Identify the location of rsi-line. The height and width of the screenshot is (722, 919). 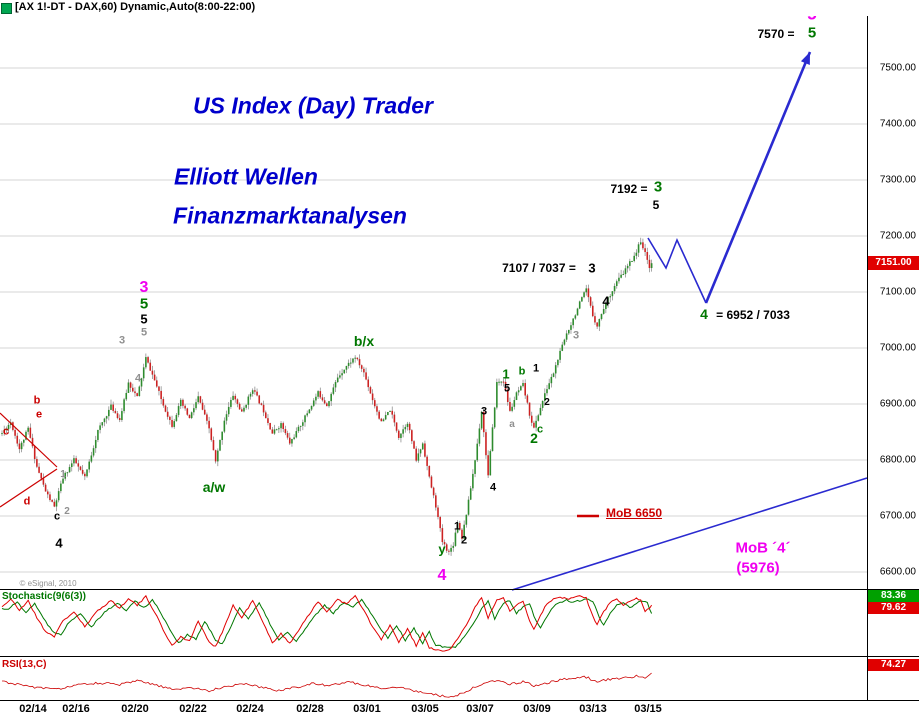
(327, 685).